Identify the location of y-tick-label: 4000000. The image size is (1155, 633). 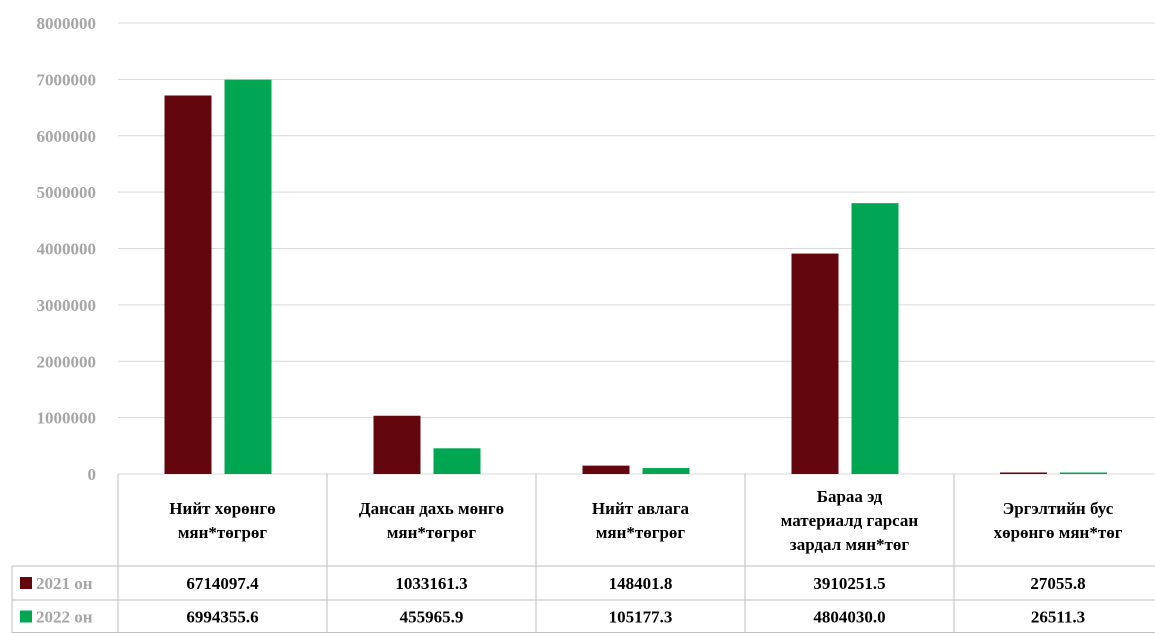
(67, 249).